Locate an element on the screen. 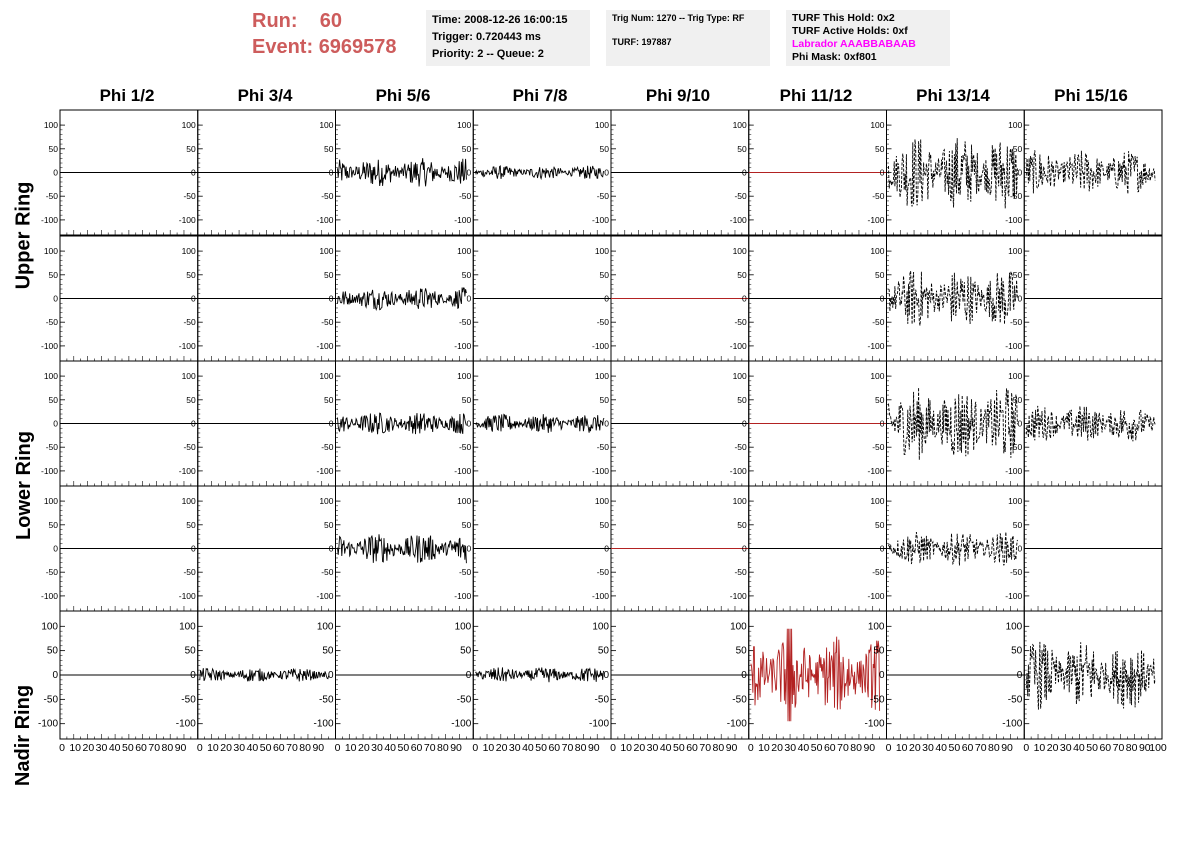 The height and width of the screenshot is (860, 1196). event-label: Event: is located at coordinates (283, 47).